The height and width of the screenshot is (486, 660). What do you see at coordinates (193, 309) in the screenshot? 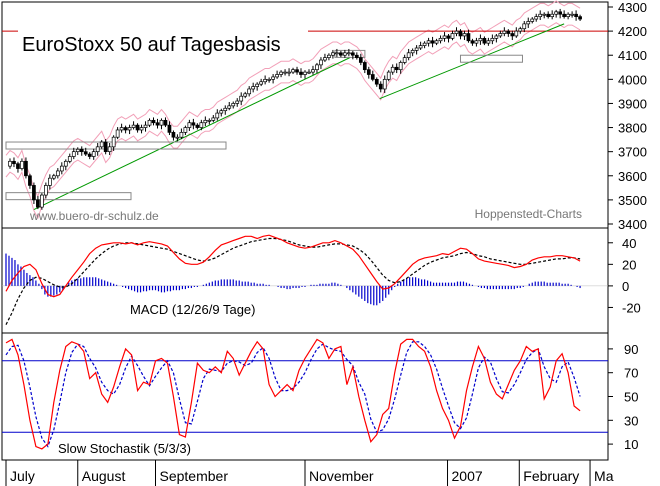
I see `macd-label: MACD (12/26/9 Tage)` at bounding box center [193, 309].